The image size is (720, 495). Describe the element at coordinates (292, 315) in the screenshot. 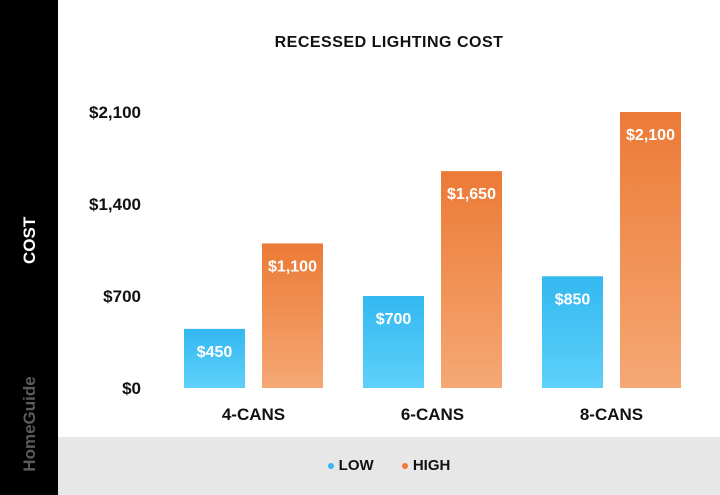

I see `bar-high-4-cans` at that location.